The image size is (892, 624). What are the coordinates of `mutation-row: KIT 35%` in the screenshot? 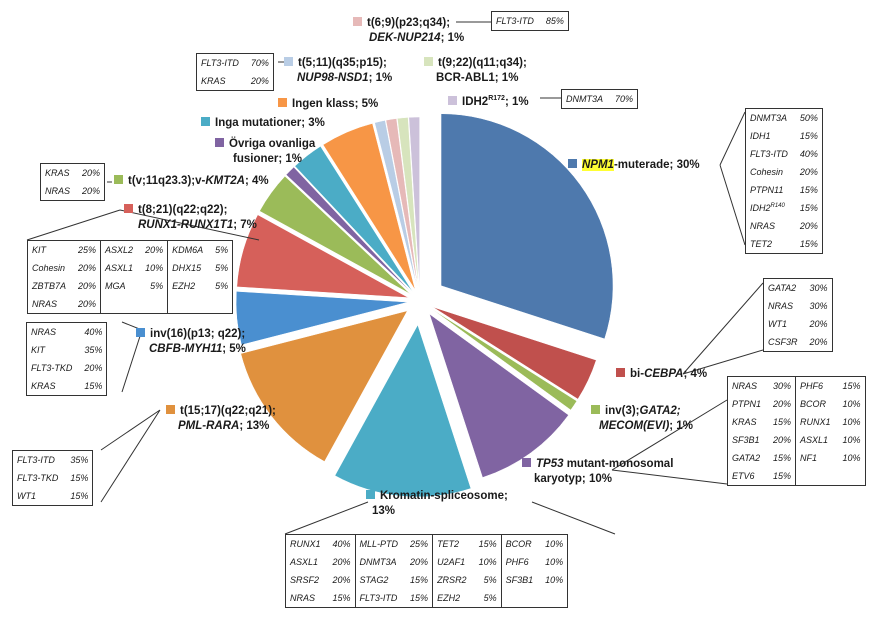 It's located at (66, 350).